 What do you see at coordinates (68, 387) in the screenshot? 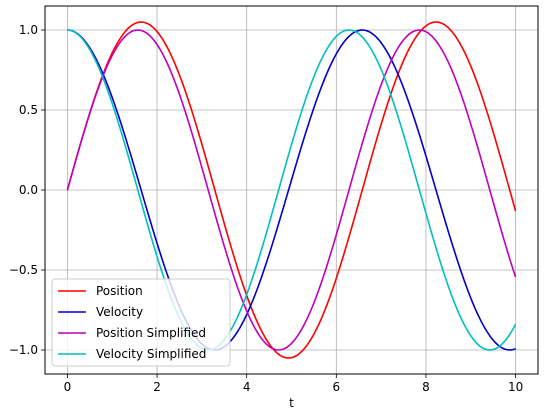
I see `x-tick-label: 0` at bounding box center [68, 387].